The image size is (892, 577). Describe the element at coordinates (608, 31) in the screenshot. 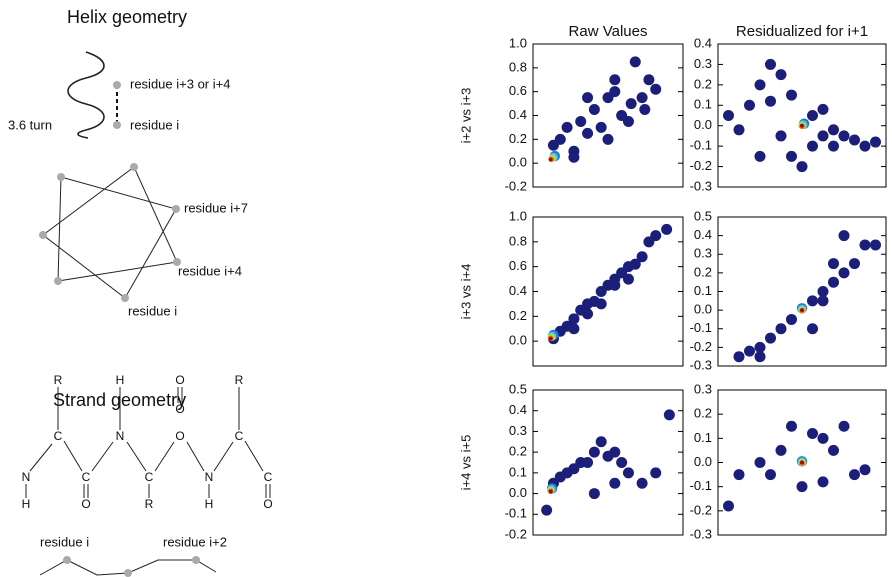

I see `column-title: Raw Values` at that location.